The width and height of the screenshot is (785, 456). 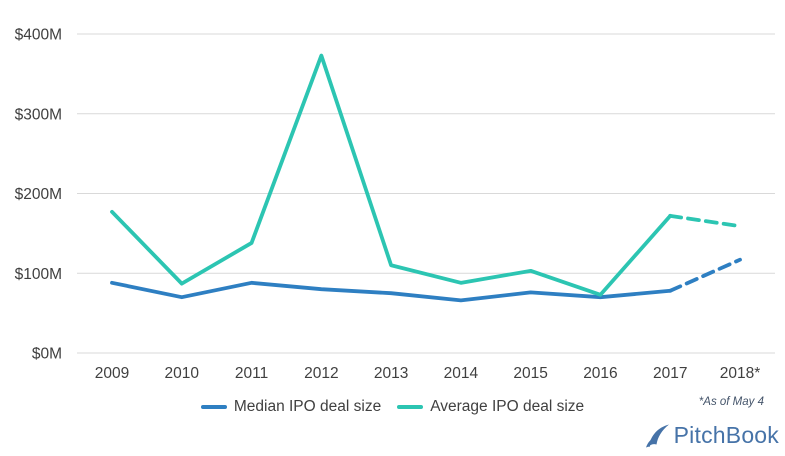 I want to click on x-axis-tick-label: 2016, so click(x=600, y=373).